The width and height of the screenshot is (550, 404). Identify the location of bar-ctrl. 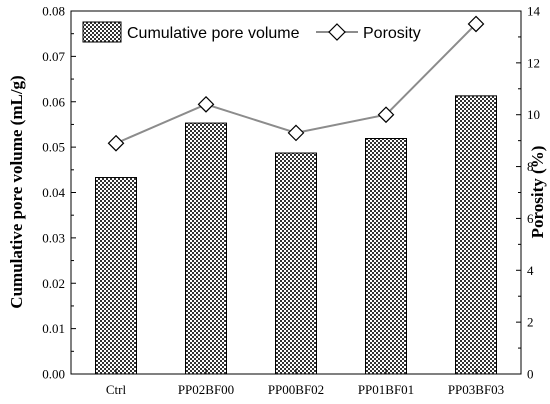
(116, 276).